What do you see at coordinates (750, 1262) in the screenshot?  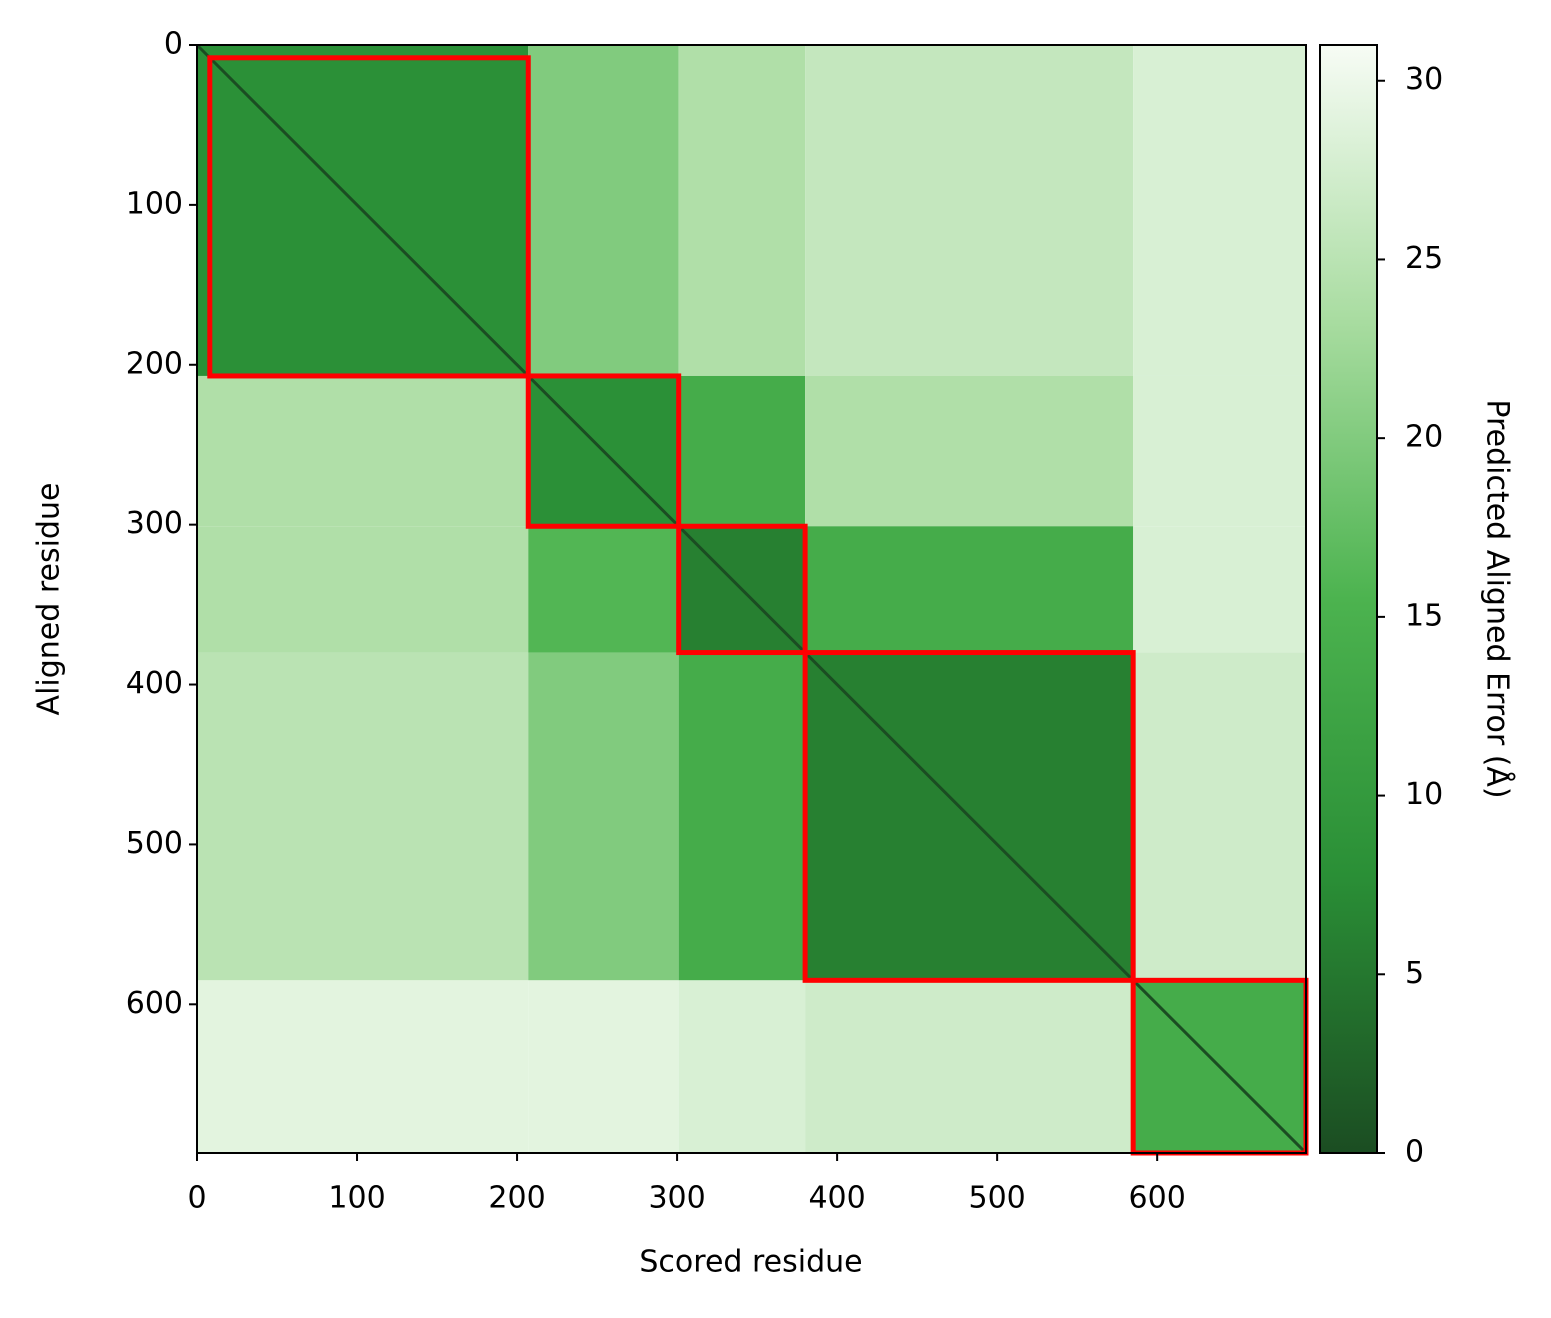 I see `x-axis-label: Scored residue` at bounding box center [750, 1262].